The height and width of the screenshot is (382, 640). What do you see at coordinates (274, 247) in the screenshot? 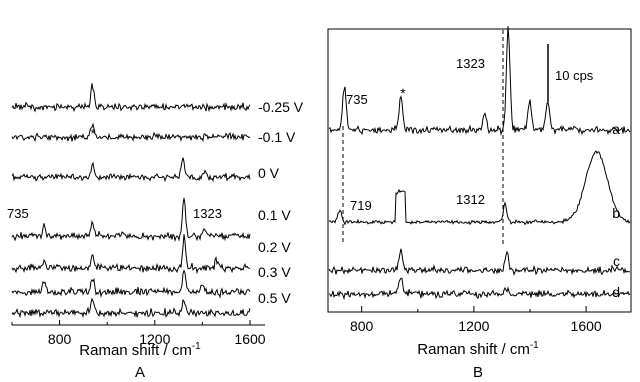
I see `panel-a-series-label-0-2-v: 0.2 V` at bounding box center [274, 247].